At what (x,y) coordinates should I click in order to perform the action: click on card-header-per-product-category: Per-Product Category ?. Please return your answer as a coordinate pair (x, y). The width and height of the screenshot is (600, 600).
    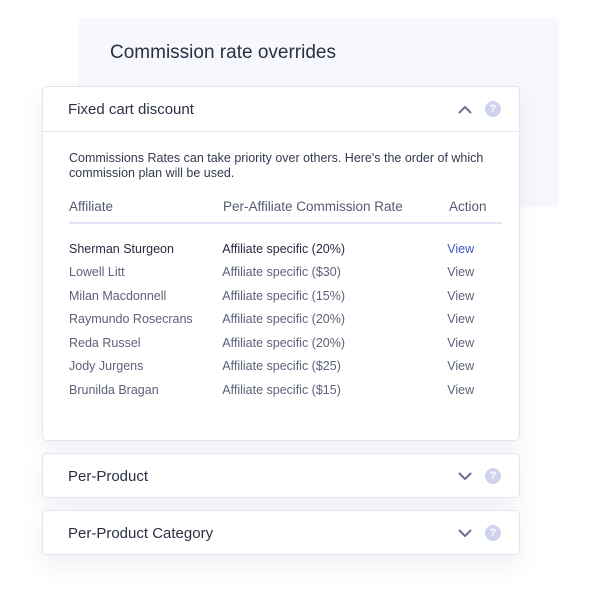
    Looking at the image, I should click on (281, 533).